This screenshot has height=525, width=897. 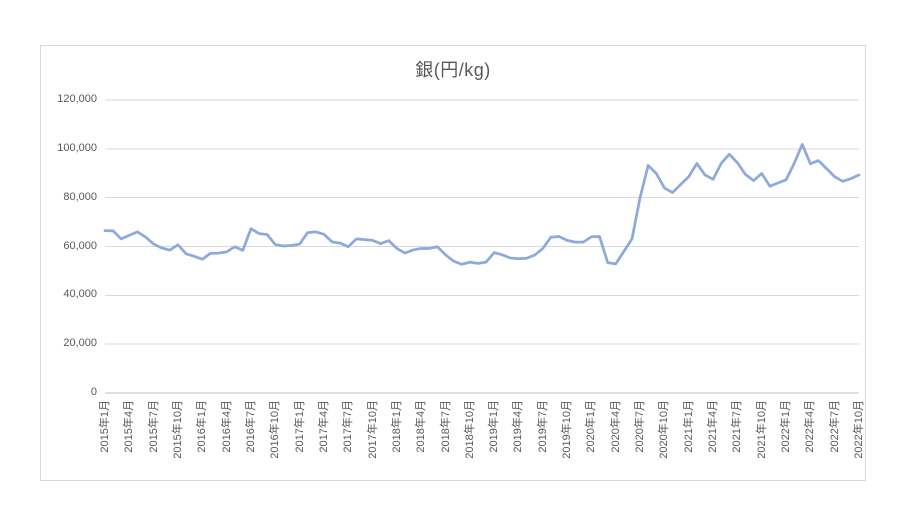 What do you see at coordinates (77, 147) in the screenshot?
I see `y-tick-label: 100,000` at bounding box center [77, 147].